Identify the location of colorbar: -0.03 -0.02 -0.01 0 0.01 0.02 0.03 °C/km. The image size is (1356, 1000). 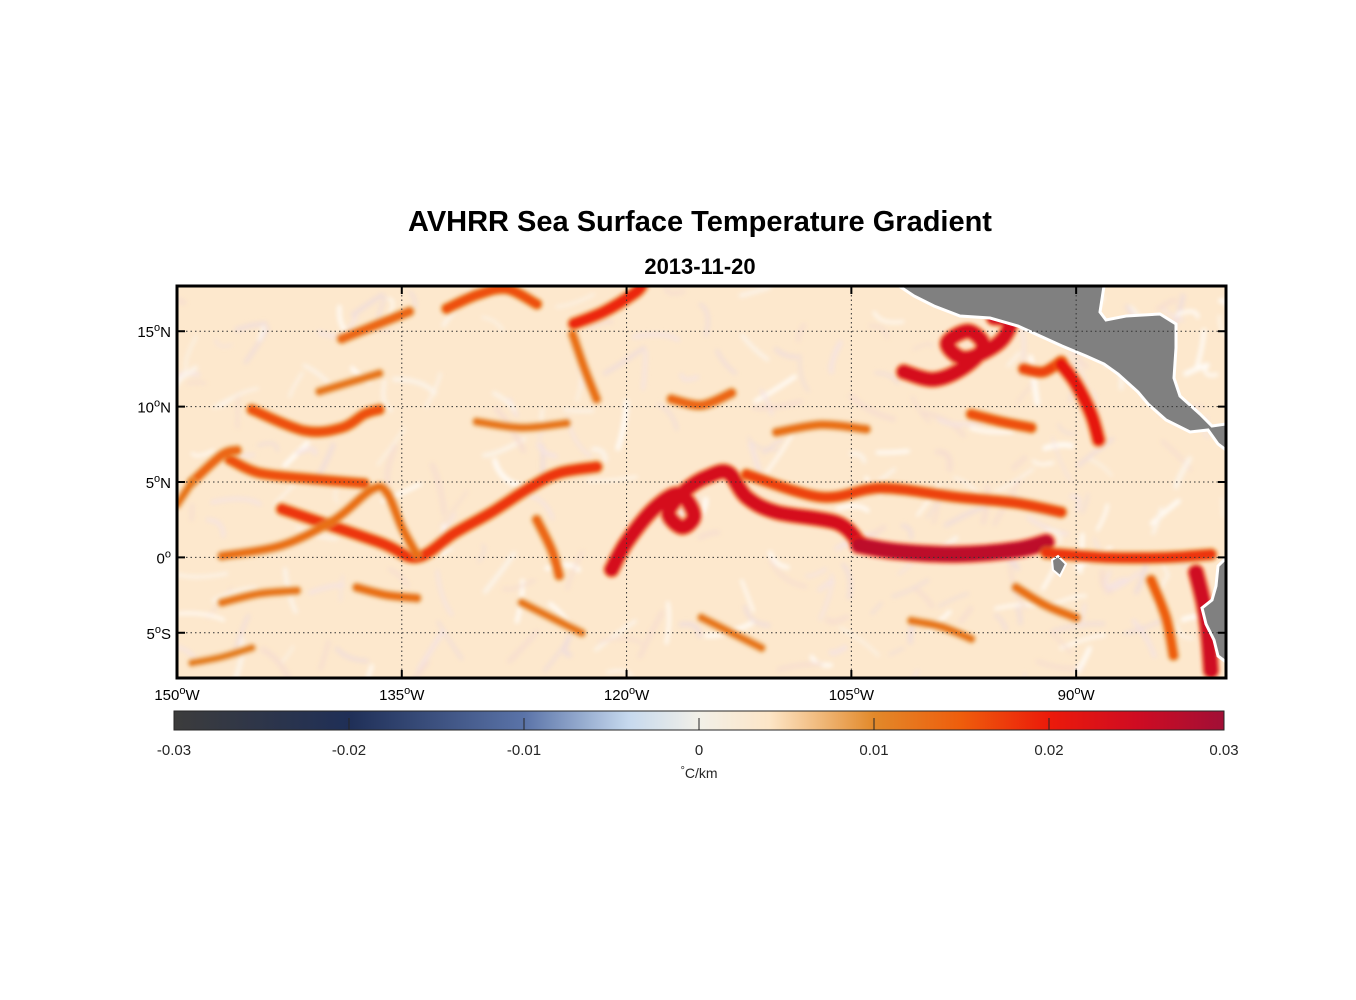
(698, 745).